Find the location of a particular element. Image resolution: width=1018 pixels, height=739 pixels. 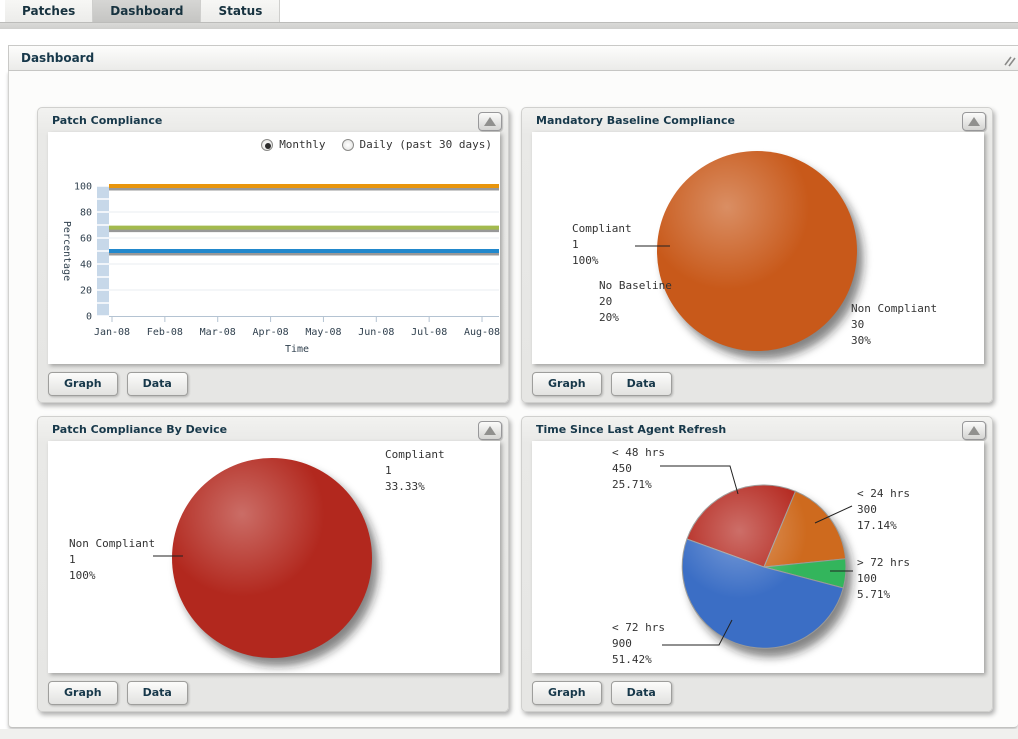

pie-label-compliant: Compliant 1 100% is located at coordinates (602, 244).